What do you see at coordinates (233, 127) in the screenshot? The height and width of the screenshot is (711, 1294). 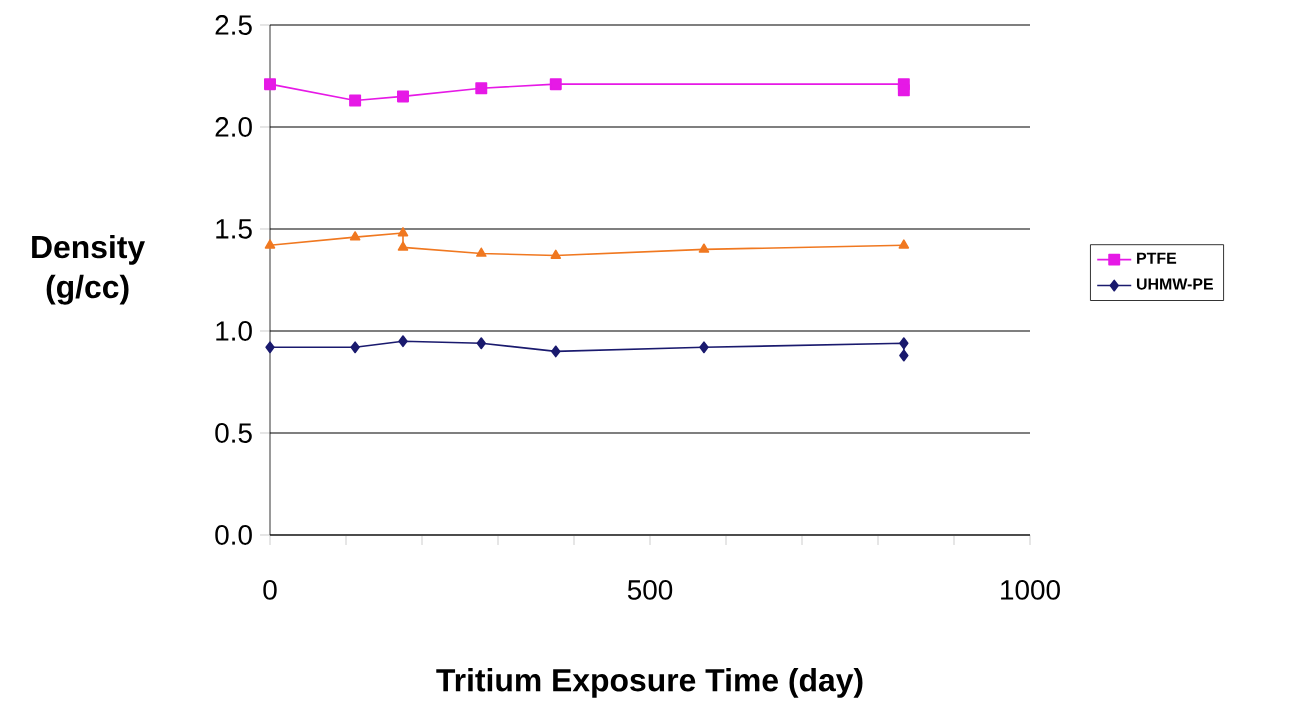 I see `y-tick-label: 2.0` at bounding box center [233, 127].